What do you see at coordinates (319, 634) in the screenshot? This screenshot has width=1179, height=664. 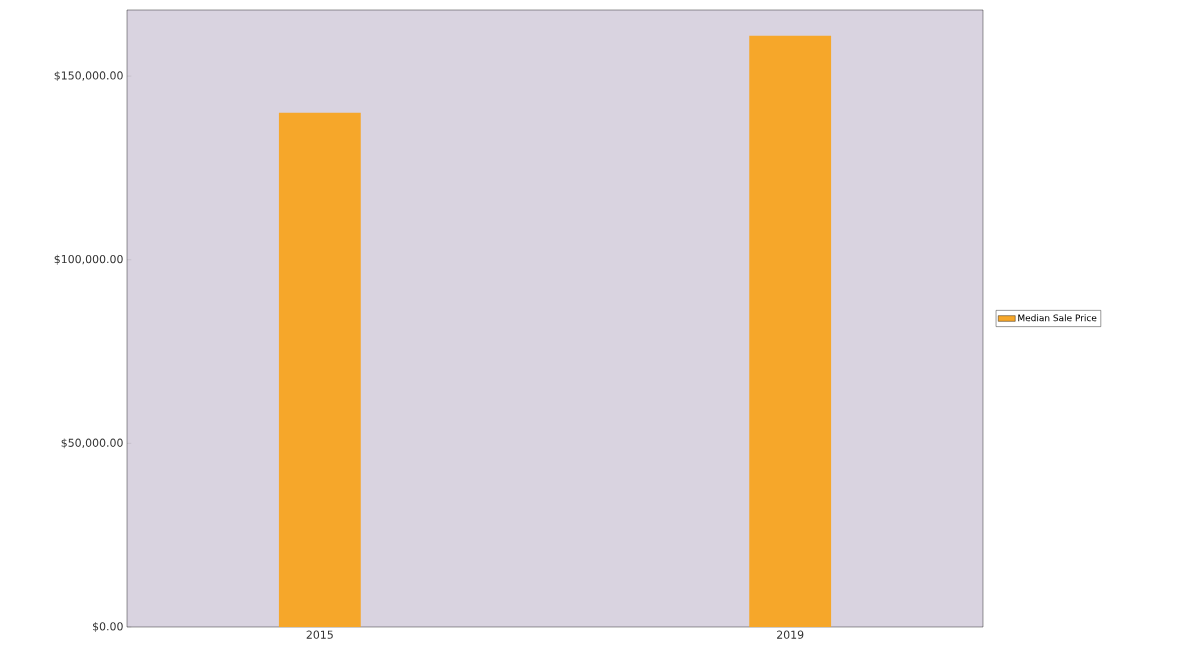 I see `x-tick-label: 2015` at bounding box center [319, 634].